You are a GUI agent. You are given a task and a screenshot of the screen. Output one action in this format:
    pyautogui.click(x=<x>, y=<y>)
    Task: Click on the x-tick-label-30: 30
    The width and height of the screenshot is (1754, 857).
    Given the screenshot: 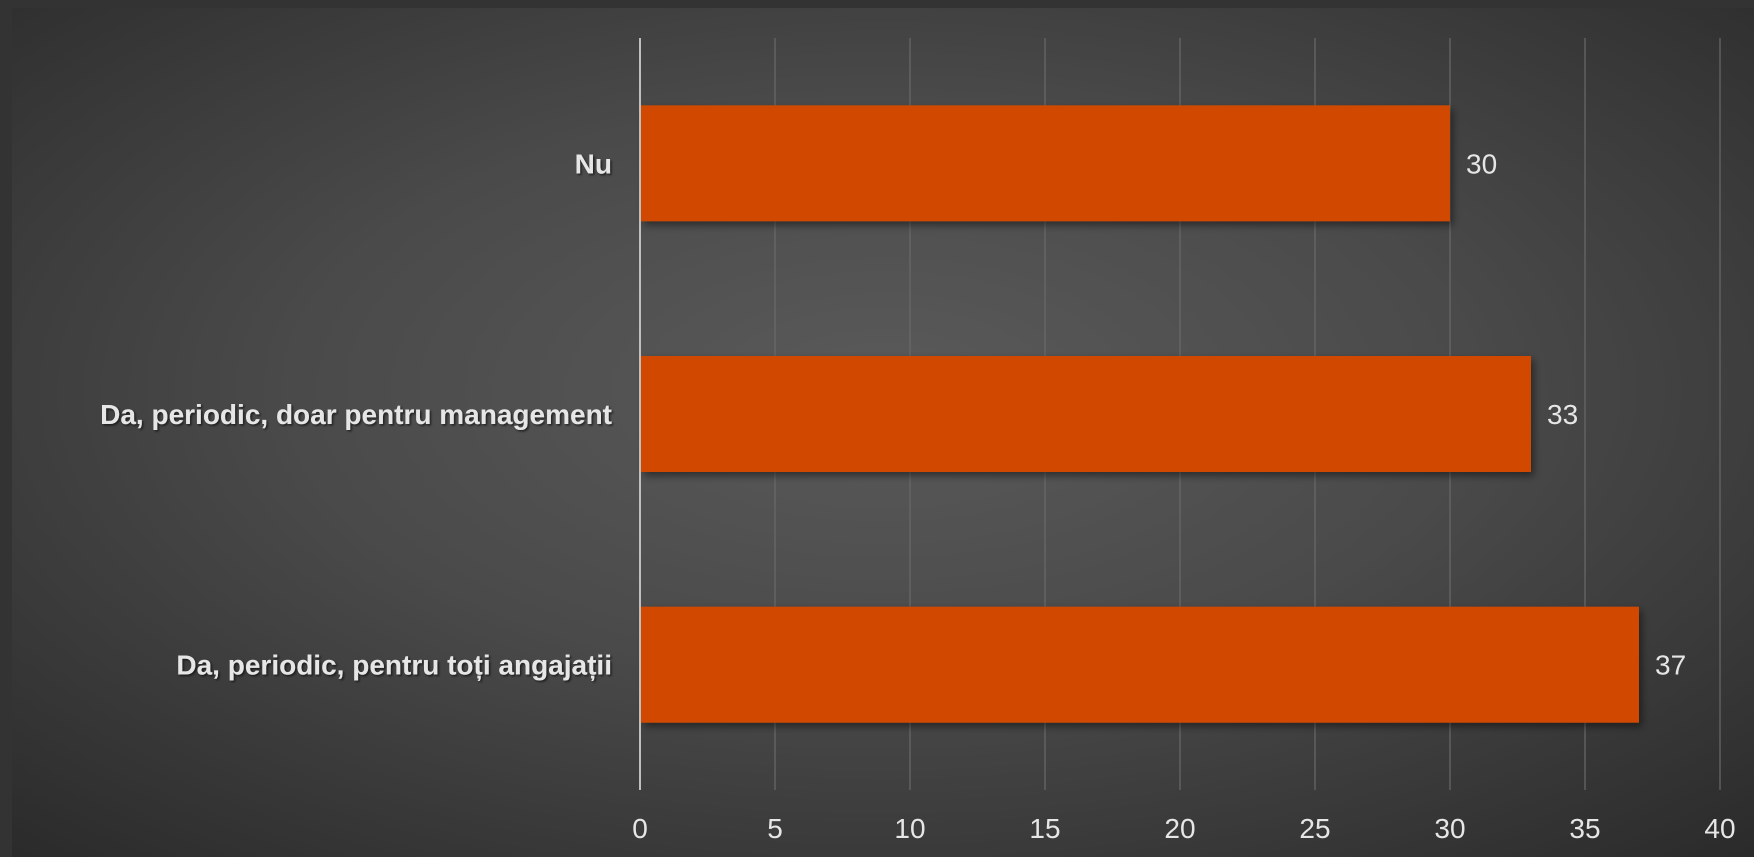 What is the action you would take?
    pyautogui.click(x=1449, y=828)
    